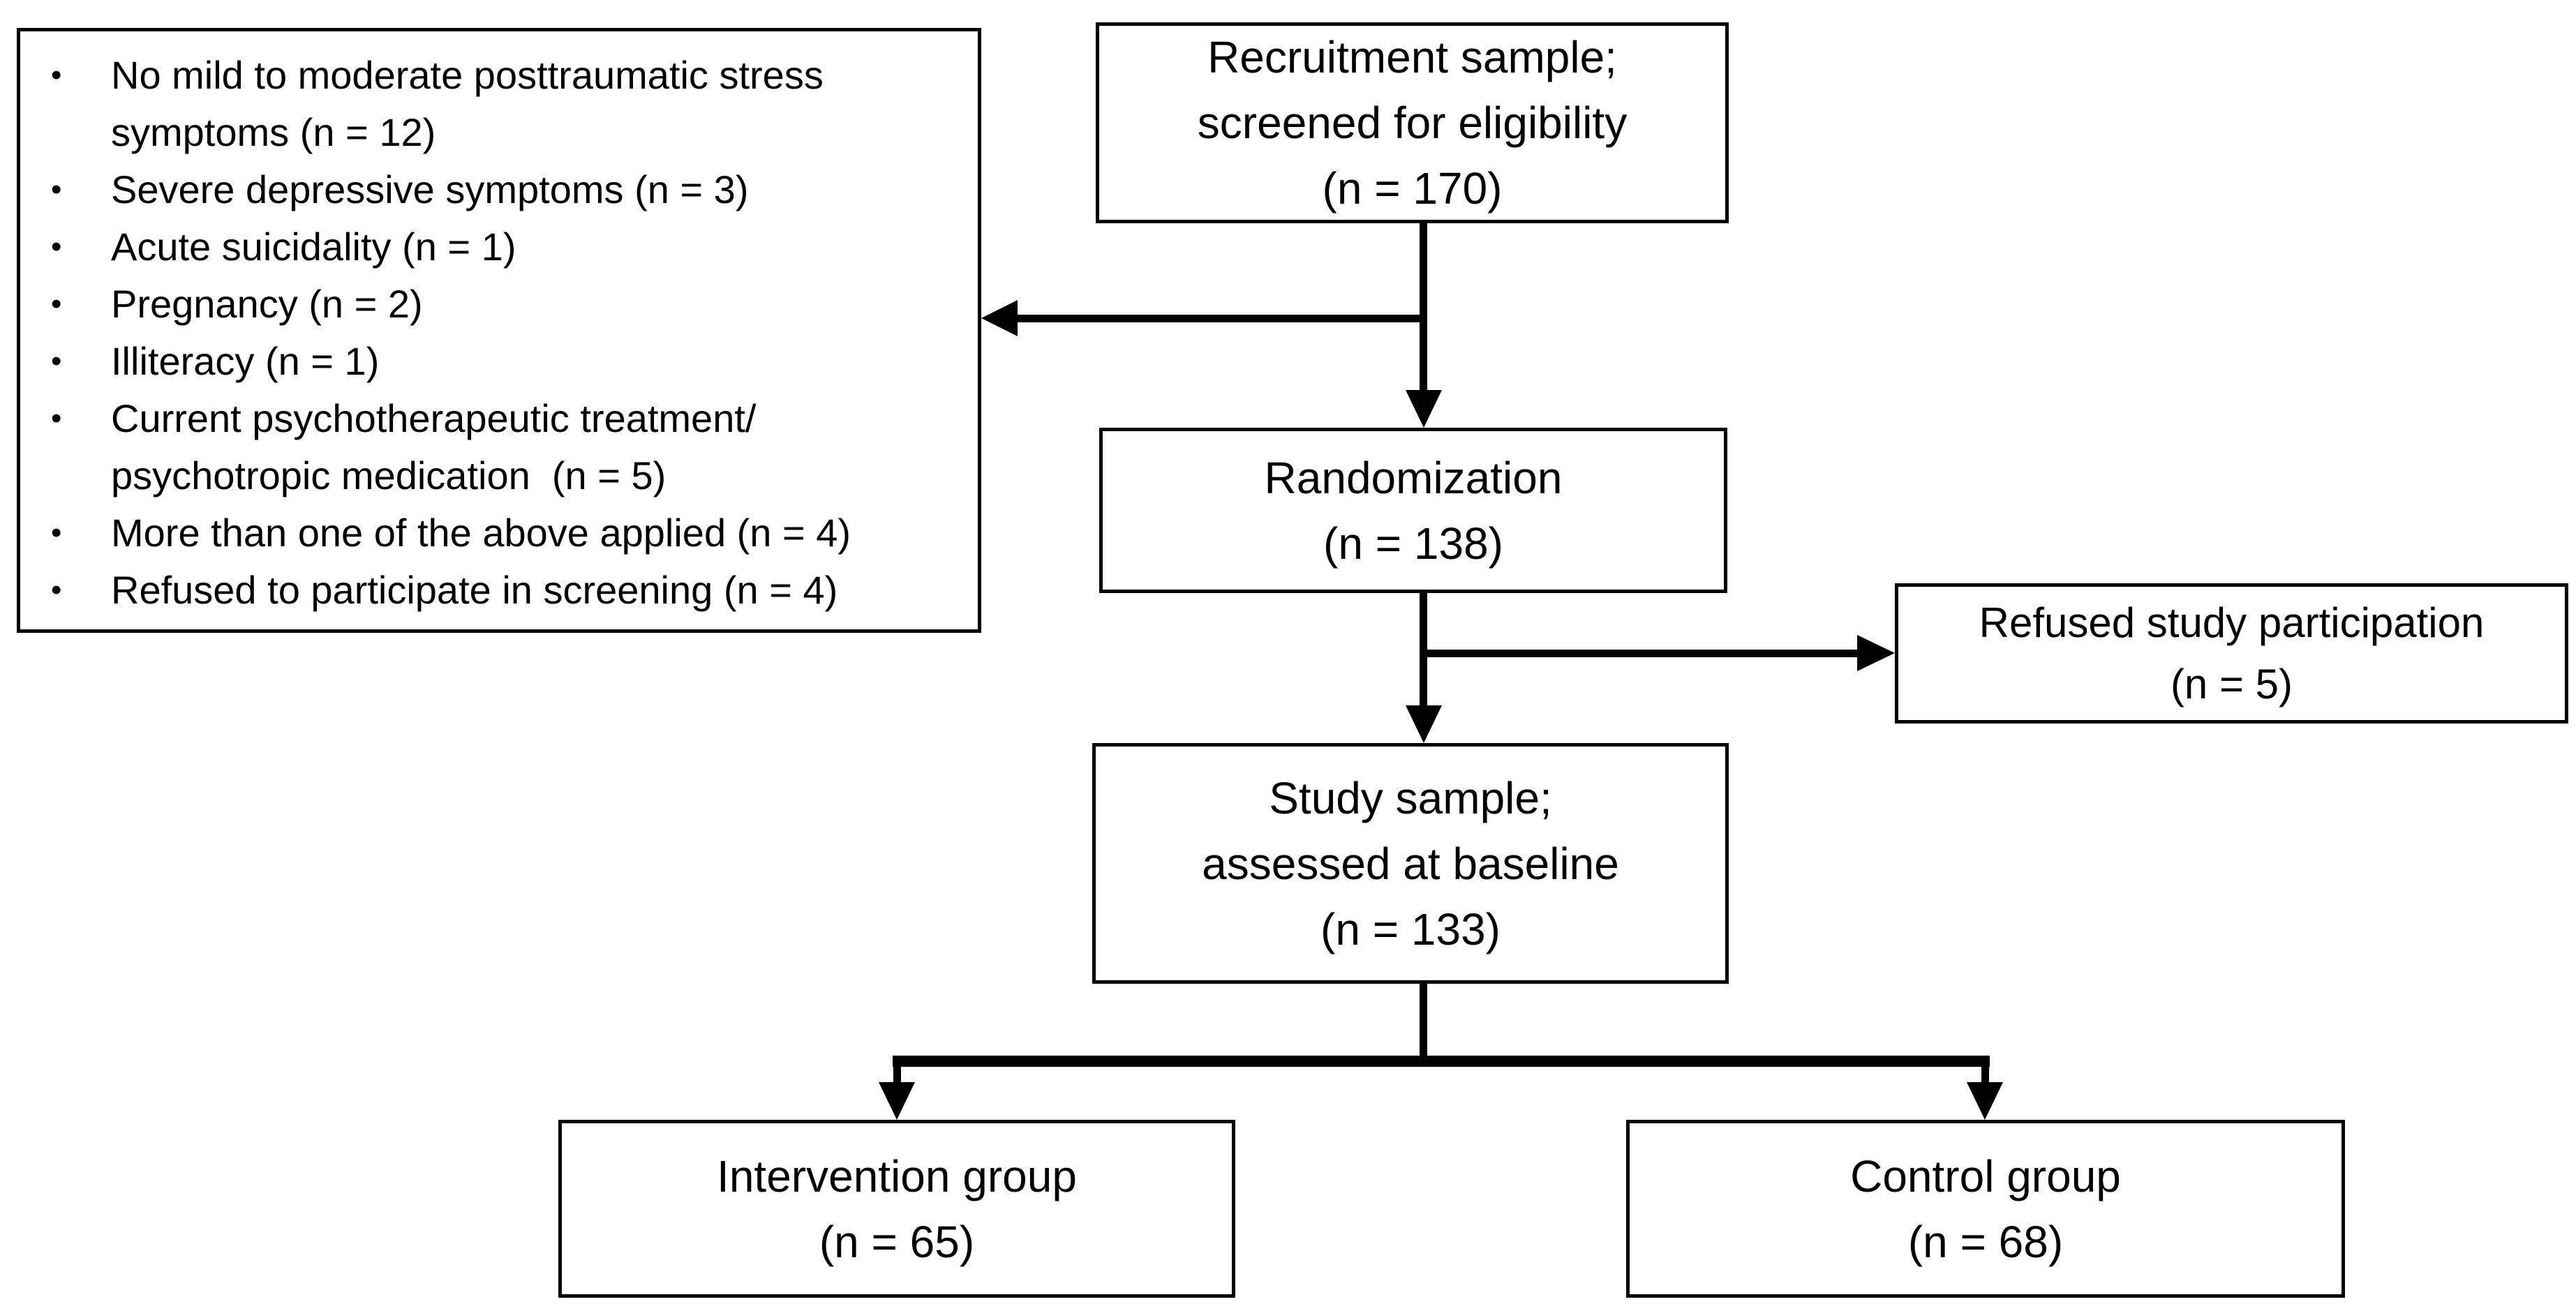 The image size is (2576, 1304). Describe the element at coordinates (897, 1241) in the screenshot. I see `box-text-line: (n = 65)` at that location.